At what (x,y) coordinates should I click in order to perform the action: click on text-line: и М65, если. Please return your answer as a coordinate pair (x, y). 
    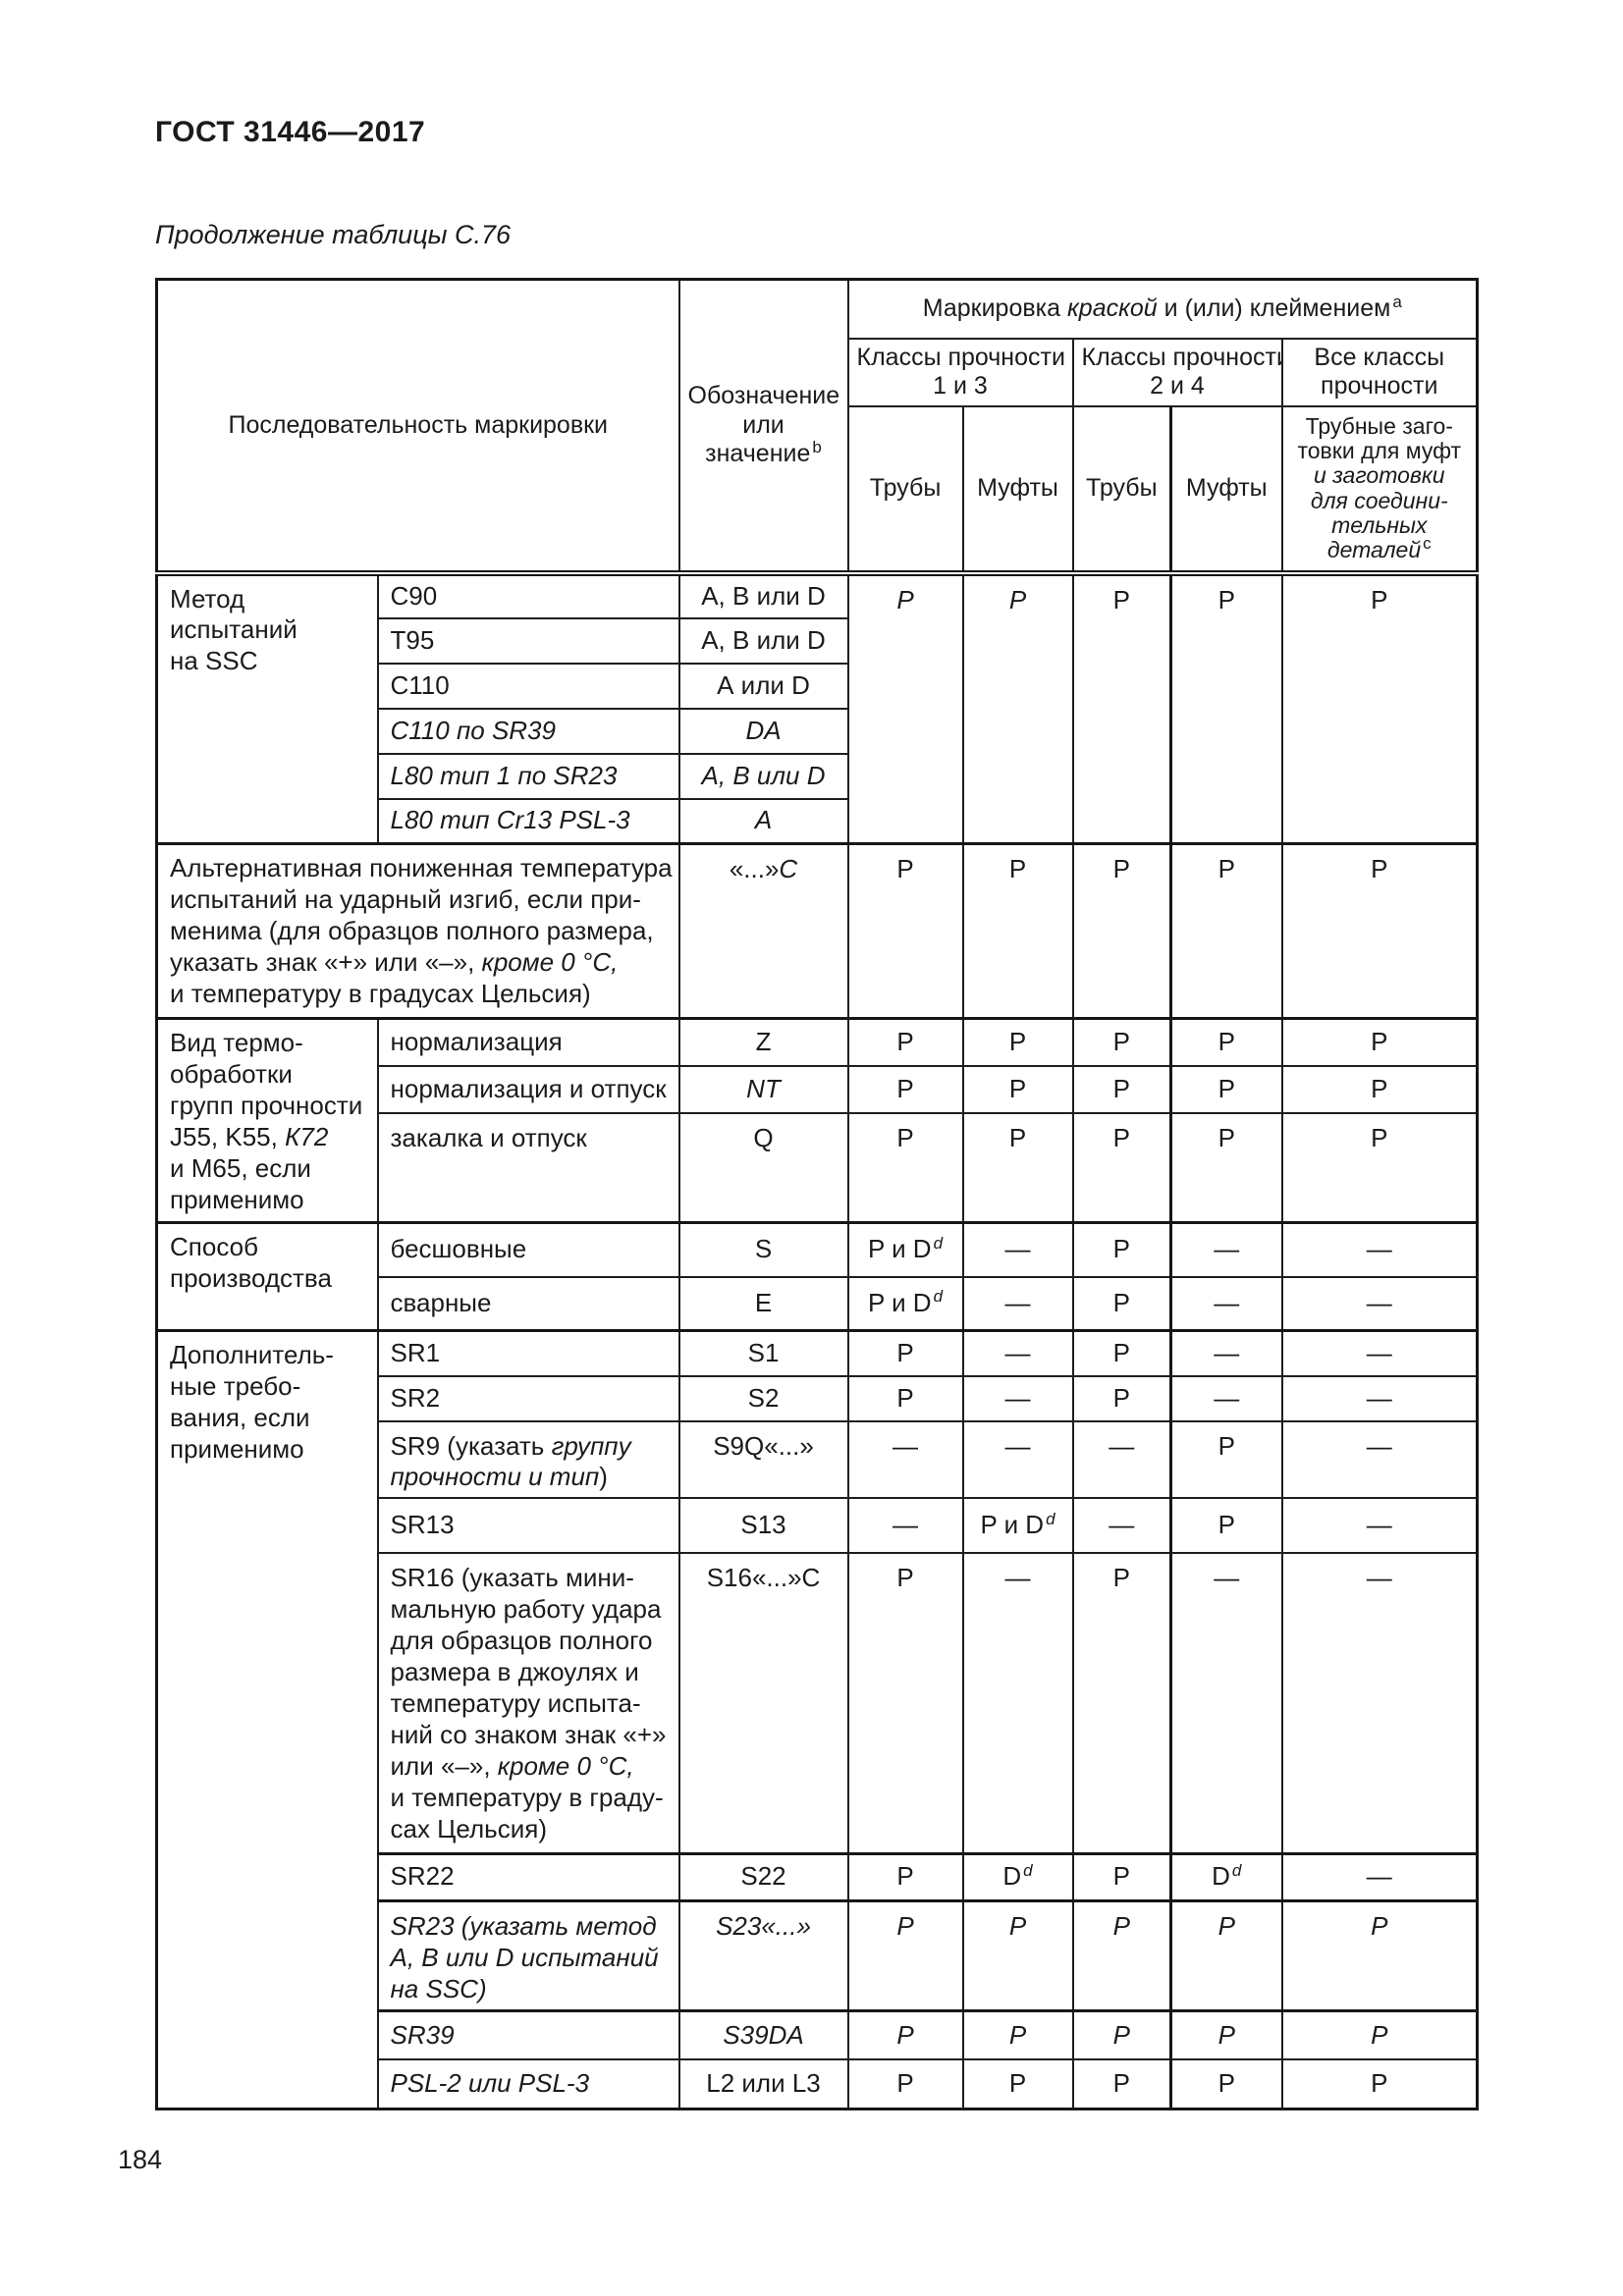
    Looking at the image, I should click on (240, 1167).